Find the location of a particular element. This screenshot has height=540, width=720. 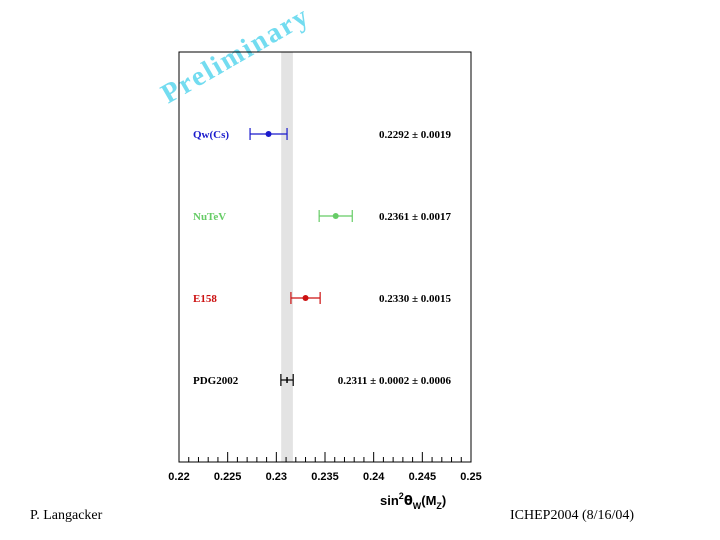

measurement-row: NuTeV 0.2361 ± 0.0017 is located at coordinates (322, 216).